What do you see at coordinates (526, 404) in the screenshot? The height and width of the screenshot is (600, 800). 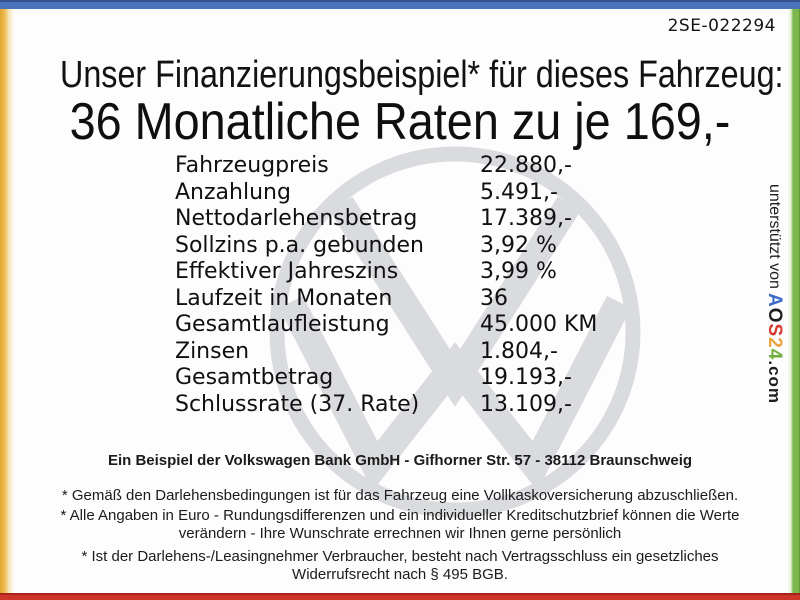 I see `finance-row-value: 13.109,-` at bounding box center [526, 404].